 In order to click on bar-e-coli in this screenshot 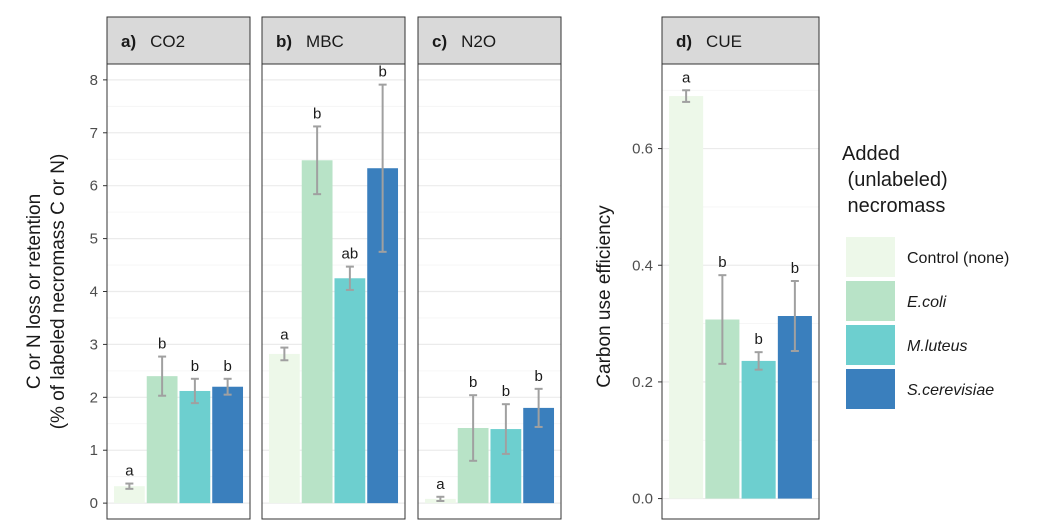, I will do `click(317, 332)`.